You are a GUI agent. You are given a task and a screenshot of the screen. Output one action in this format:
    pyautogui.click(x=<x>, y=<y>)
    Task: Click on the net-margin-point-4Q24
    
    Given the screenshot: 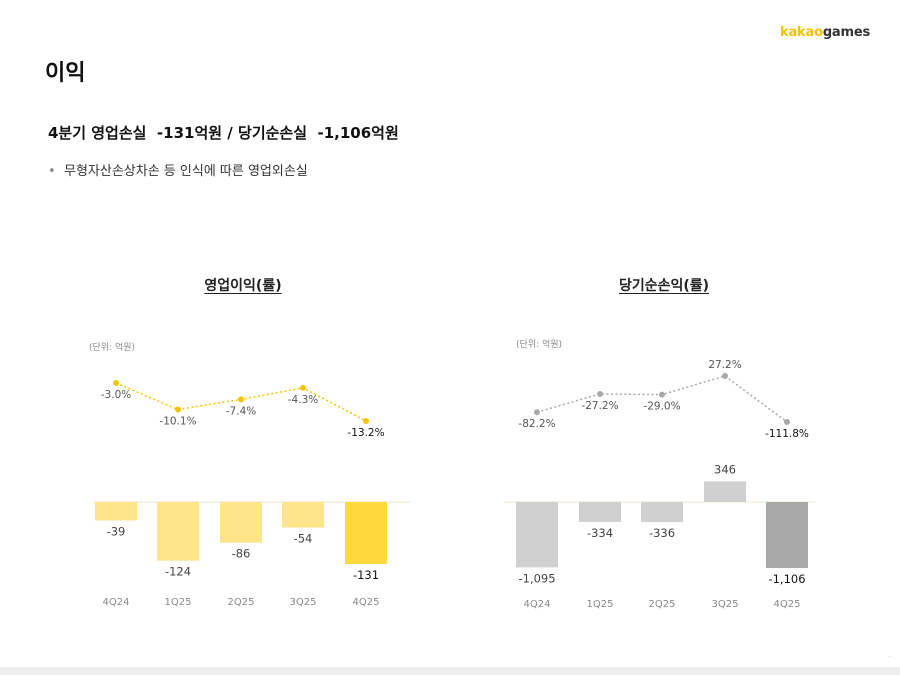 What is the action you would take?
    pyautogui.click(x=537, y=412)
    